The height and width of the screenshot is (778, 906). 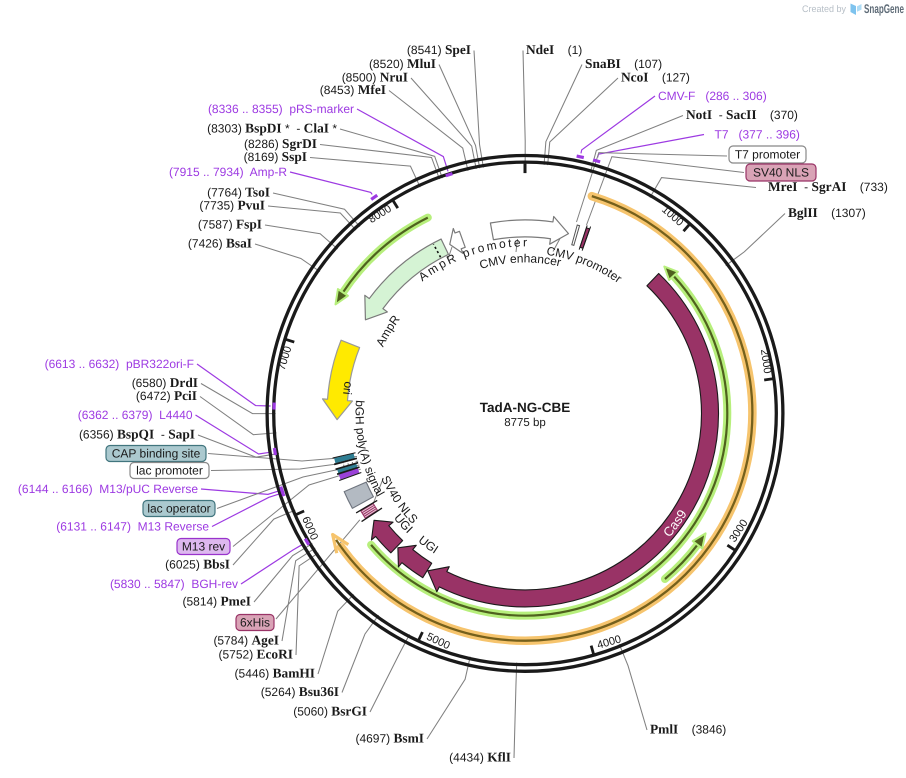 What do you see at coordinates (256, 654) in the screenshot?
I see `svg-text: (5752) EcoRI` at bounding box center [256, 654].